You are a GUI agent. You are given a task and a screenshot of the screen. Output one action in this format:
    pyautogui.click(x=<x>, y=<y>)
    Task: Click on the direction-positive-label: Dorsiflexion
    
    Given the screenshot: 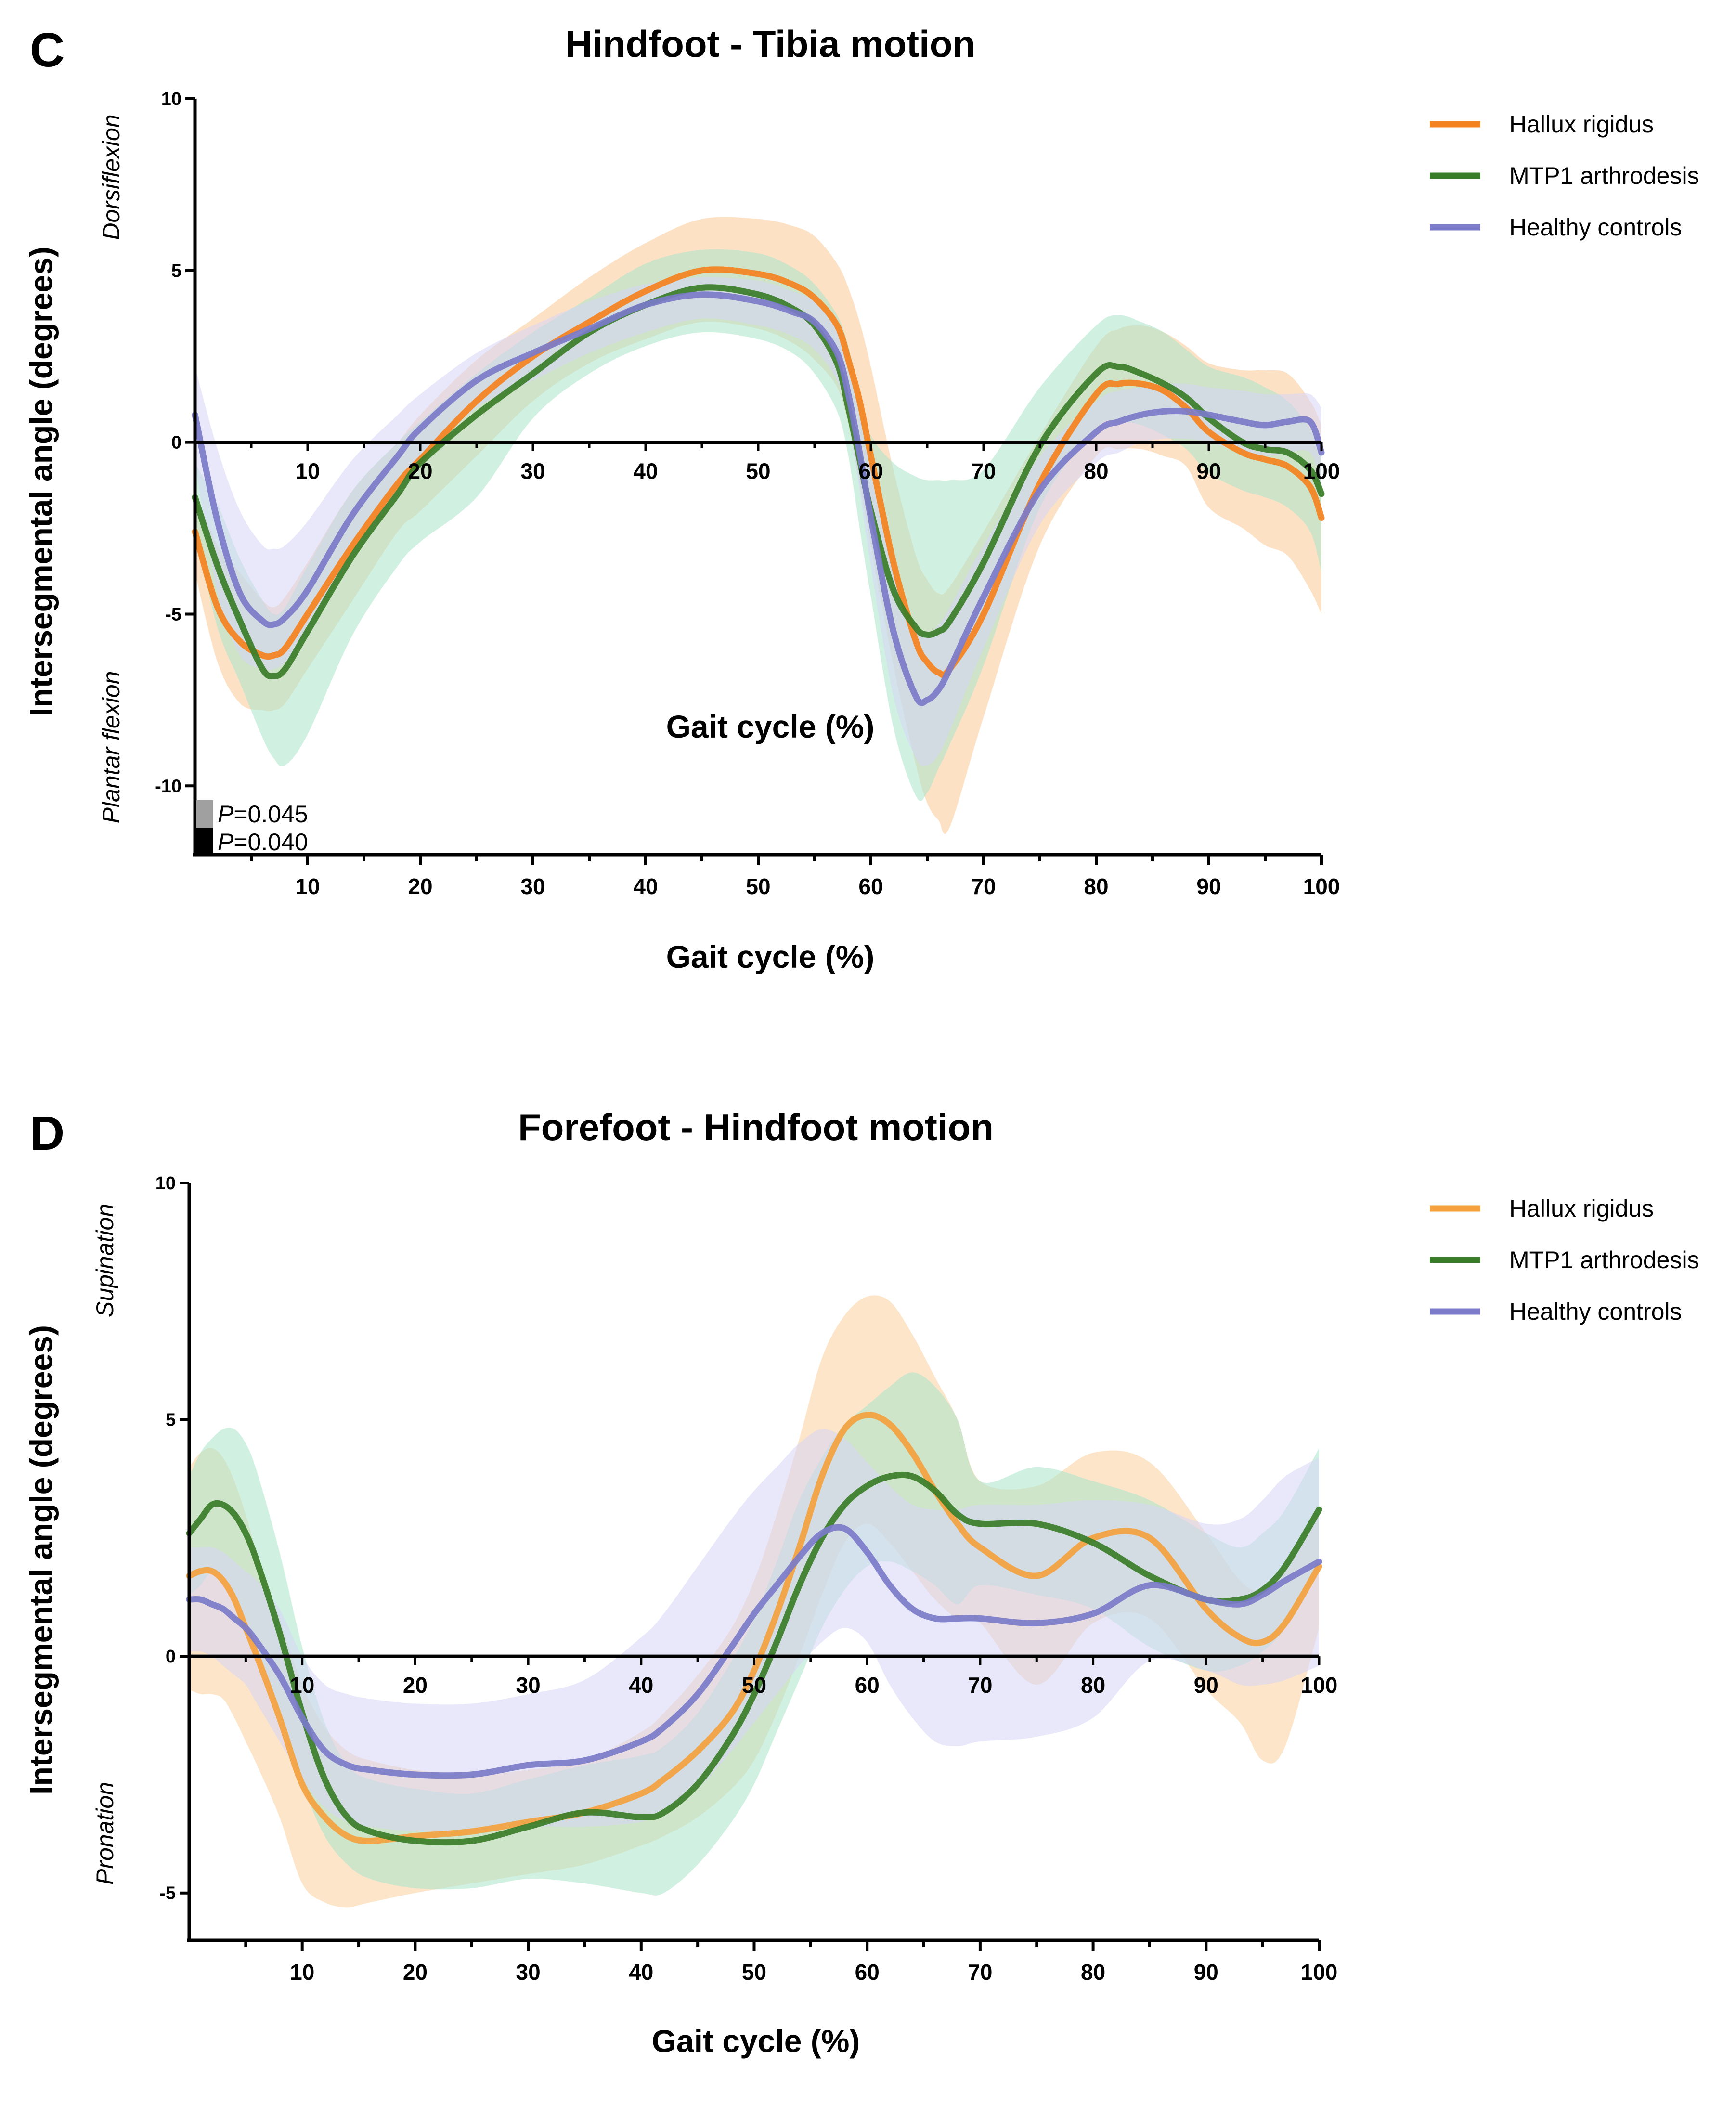 What is the action you would take?
    pyautogui.click(x=111, y=177)
    